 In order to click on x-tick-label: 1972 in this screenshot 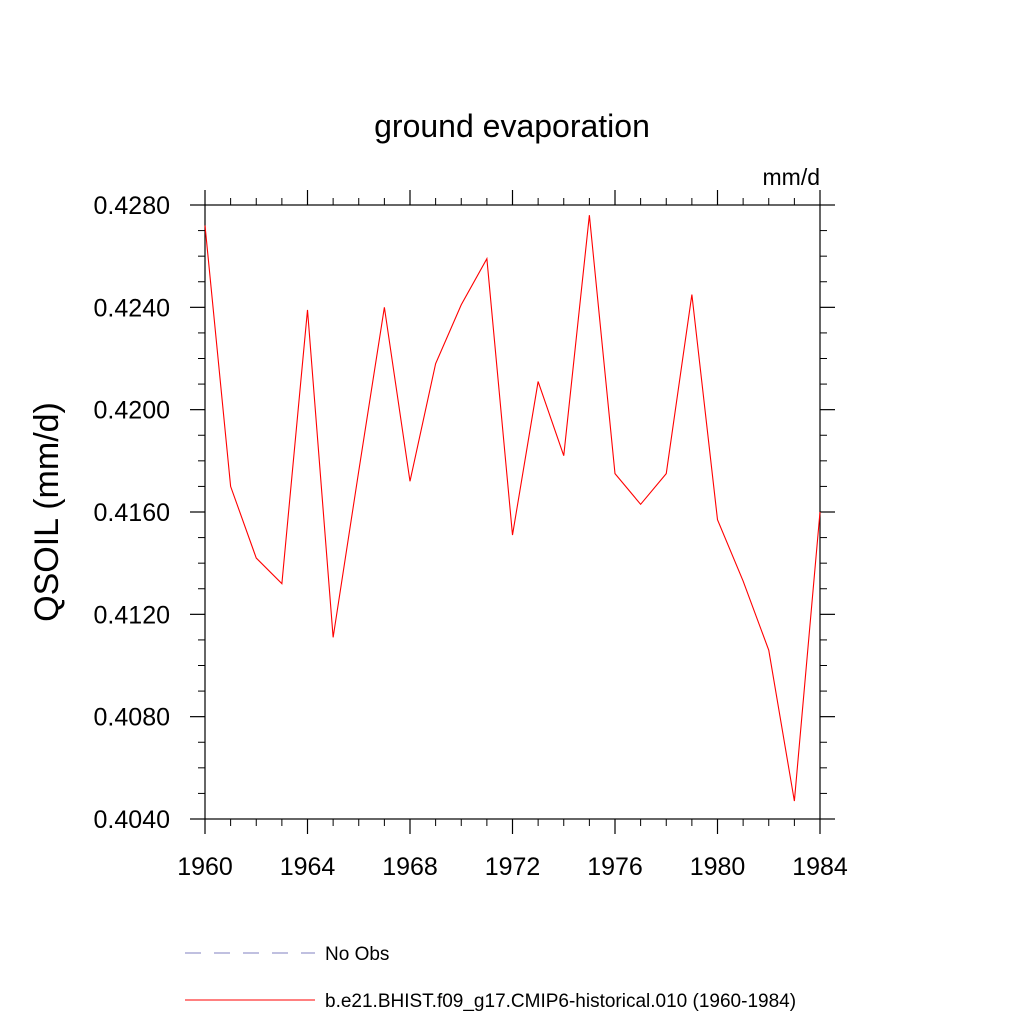, I will do `click(513, 867)`.